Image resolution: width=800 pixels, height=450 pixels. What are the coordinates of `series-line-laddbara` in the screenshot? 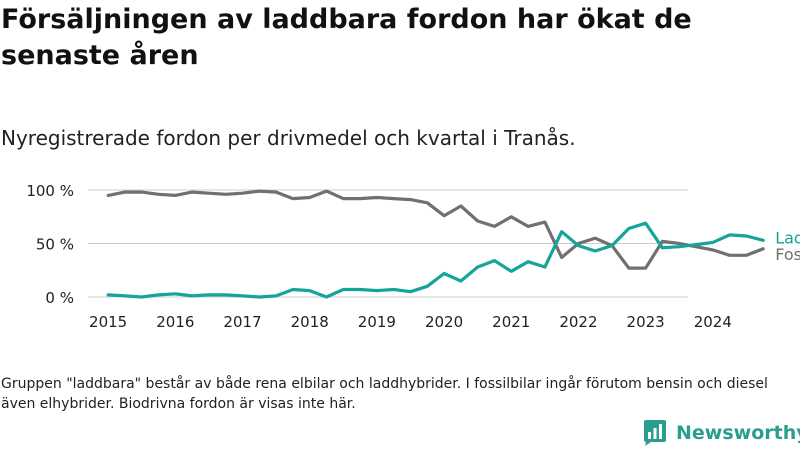 It's located at (435, 260).